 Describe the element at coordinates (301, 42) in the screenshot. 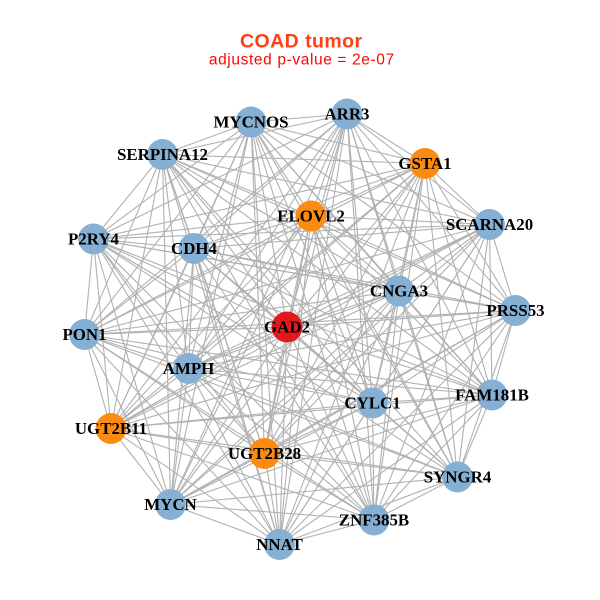

I see `svg-text: COAD tumor` at that location.